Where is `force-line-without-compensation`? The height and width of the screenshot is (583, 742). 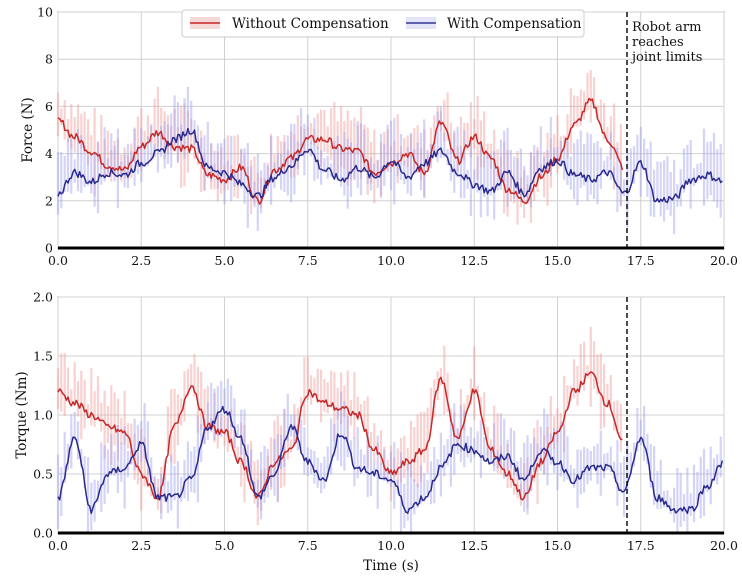 force-line-without-compensation is located at coordinates (340, 151).